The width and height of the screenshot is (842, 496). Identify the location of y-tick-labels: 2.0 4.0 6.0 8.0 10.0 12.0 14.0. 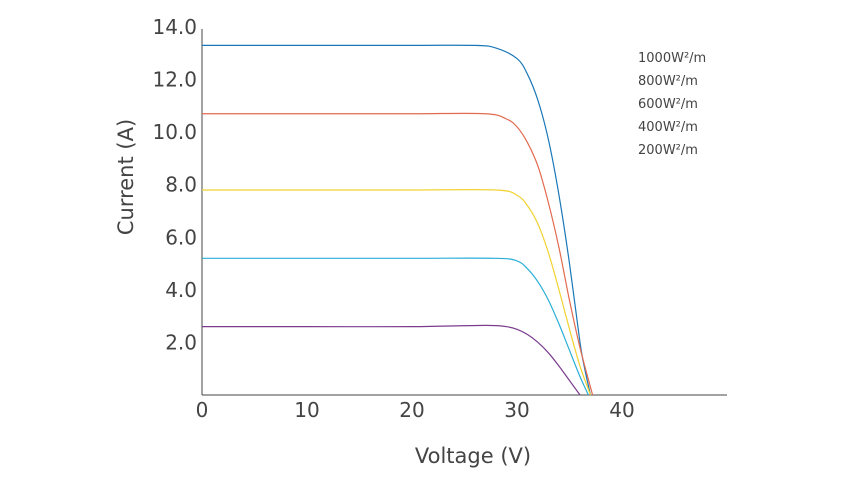
(174, 184).